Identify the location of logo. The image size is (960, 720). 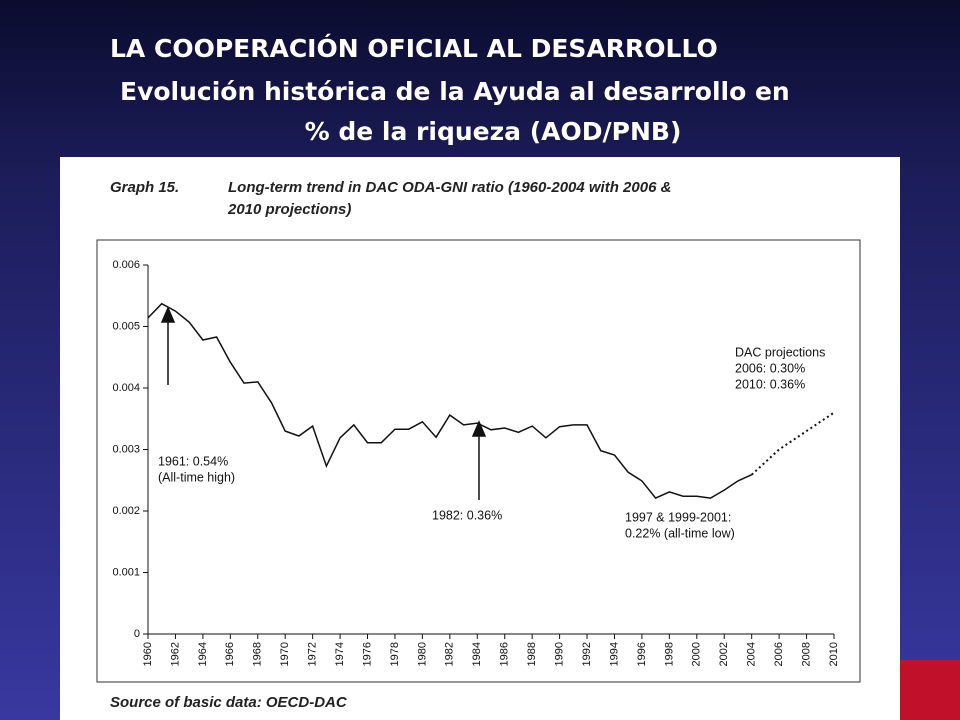
(930, 690).